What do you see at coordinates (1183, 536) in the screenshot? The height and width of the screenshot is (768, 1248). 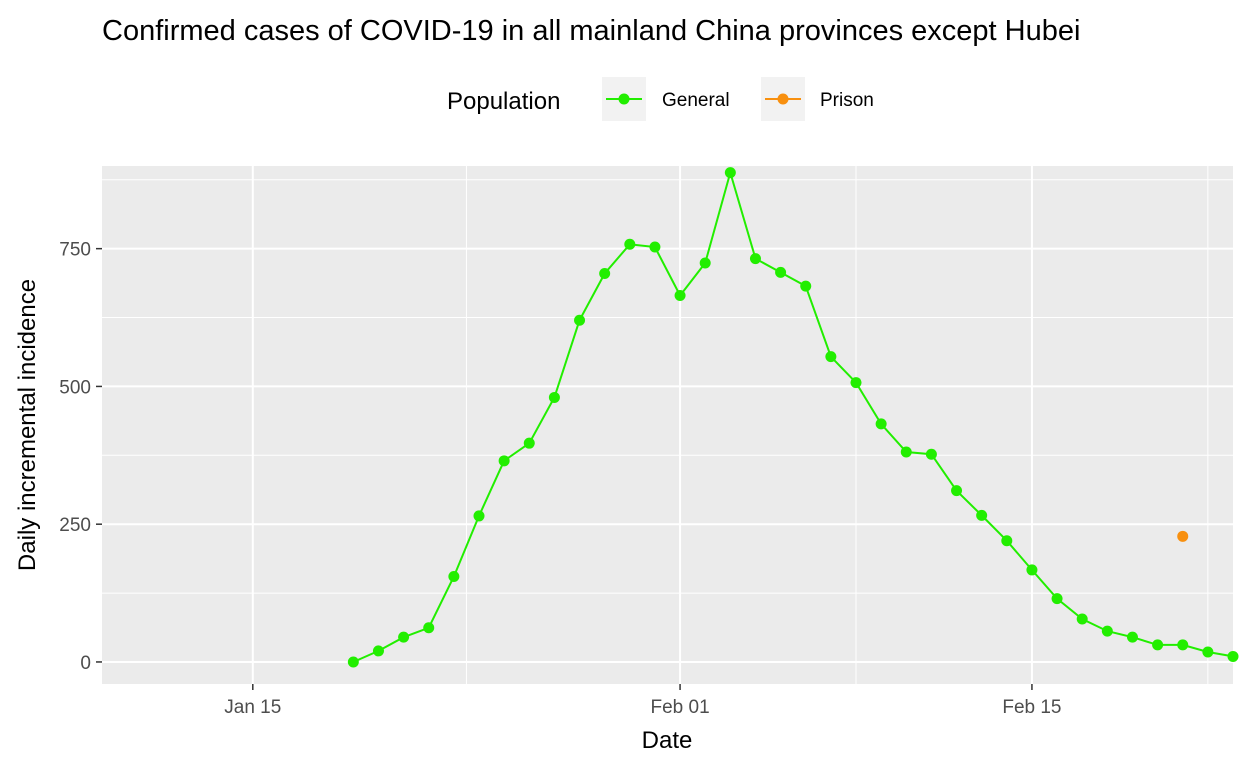 I see `data-point-prison` at bounding box center [1183, 536].